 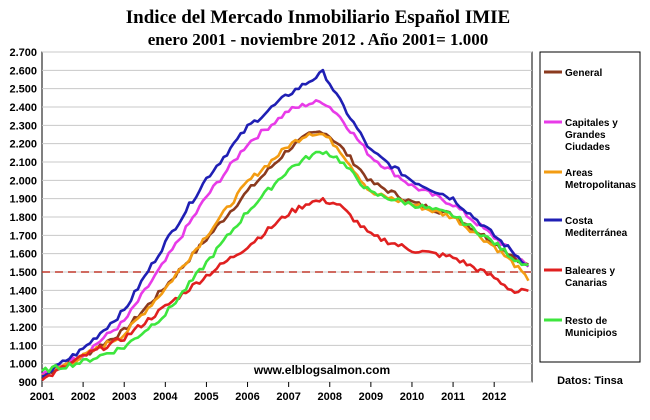 What do you see at coordinates (288, 397) in the screenshot?
I see `x-tick-label: 2007` at bounding box center [288, 397].